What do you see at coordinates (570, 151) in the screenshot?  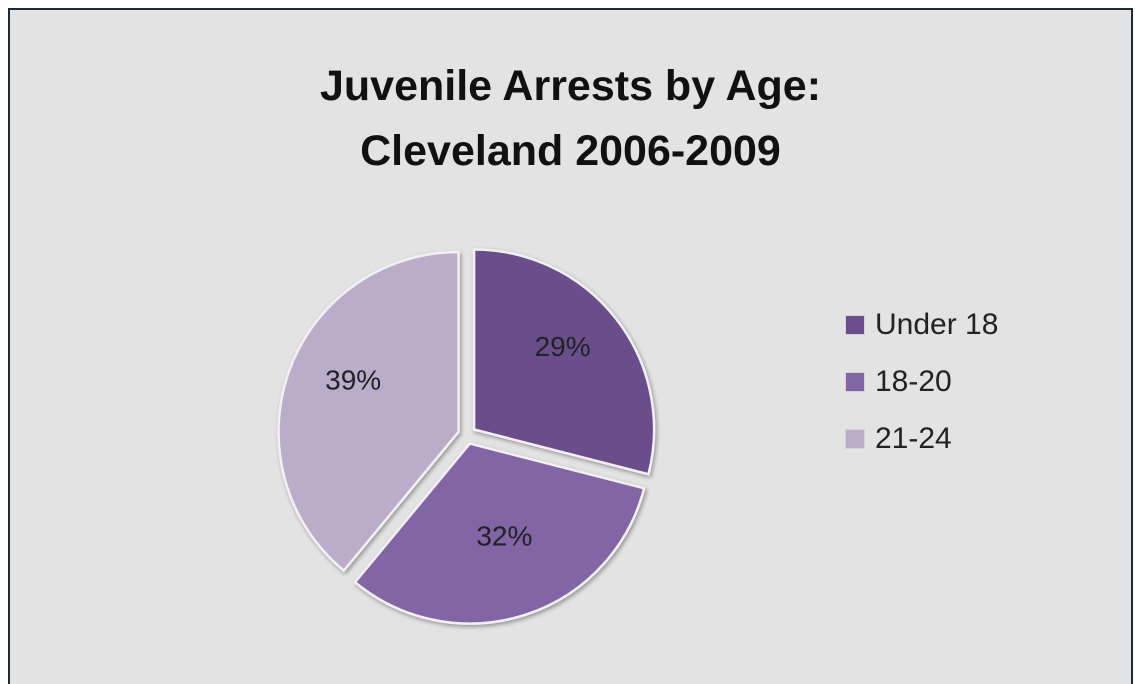 I see `chart-title-line-2: Cleveland 2006-2009` at bounding box center [570, 151].